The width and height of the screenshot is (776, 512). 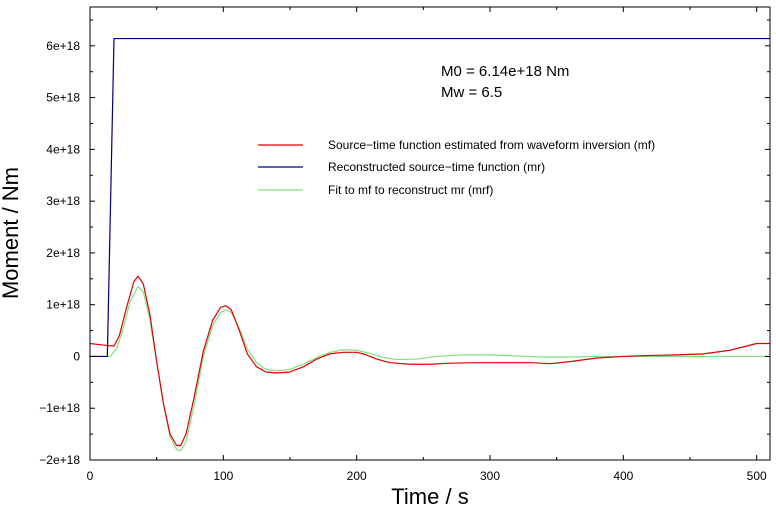 What do you see at coordinates (11, 233) in the screenshot?
I see `y-axis-label: Moment / Nm` at bounding box center [11, 233].